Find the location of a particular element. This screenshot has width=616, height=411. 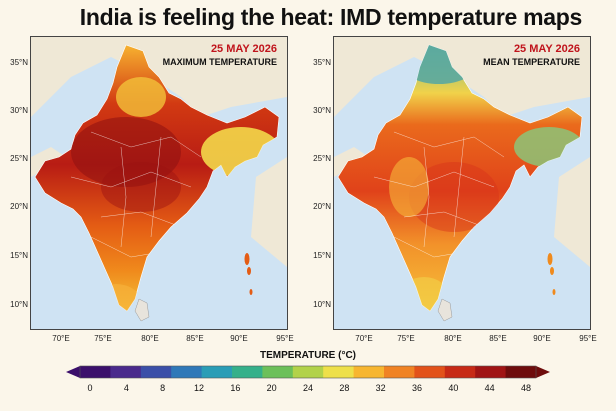

colorbar-tick-label: 40 is located at coordinates (453, 388).